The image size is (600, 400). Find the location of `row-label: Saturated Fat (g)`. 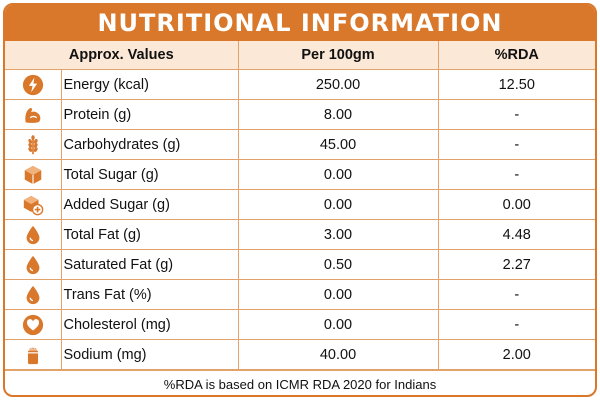

row-label: Saturated Fat (g) is located at coordinates (149, 264).